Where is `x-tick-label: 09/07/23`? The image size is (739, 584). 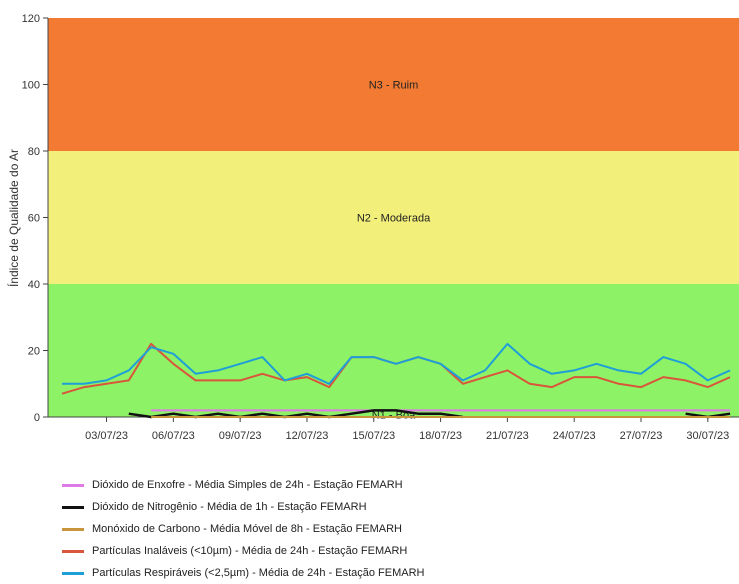
x-tick-label: 09/07/23 is located at coordinates (240, 436).